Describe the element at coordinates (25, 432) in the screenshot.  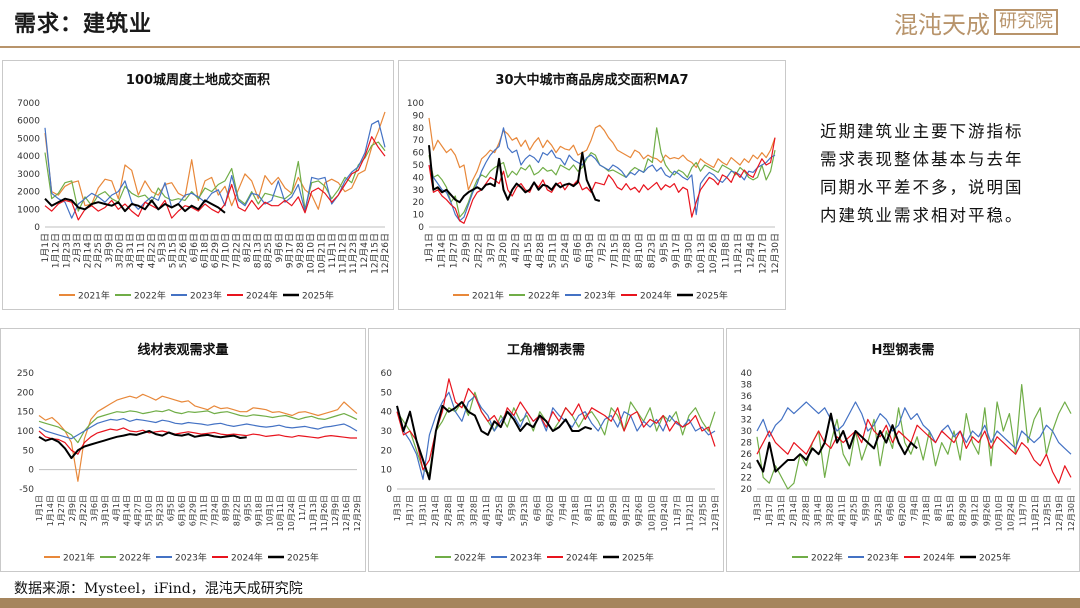
I see `y-tick-label: 100` at that location.